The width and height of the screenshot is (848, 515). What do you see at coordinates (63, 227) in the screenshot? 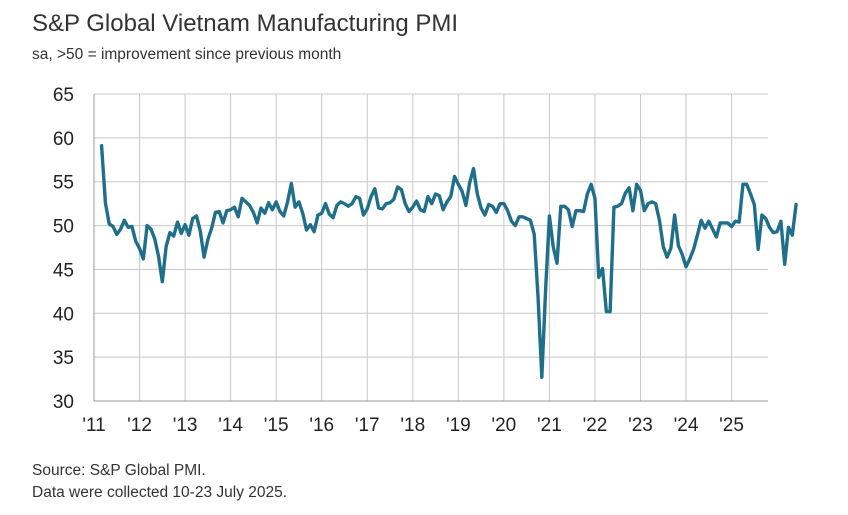
I see `y-tick-label: 50` at bounding box center [63, 227].